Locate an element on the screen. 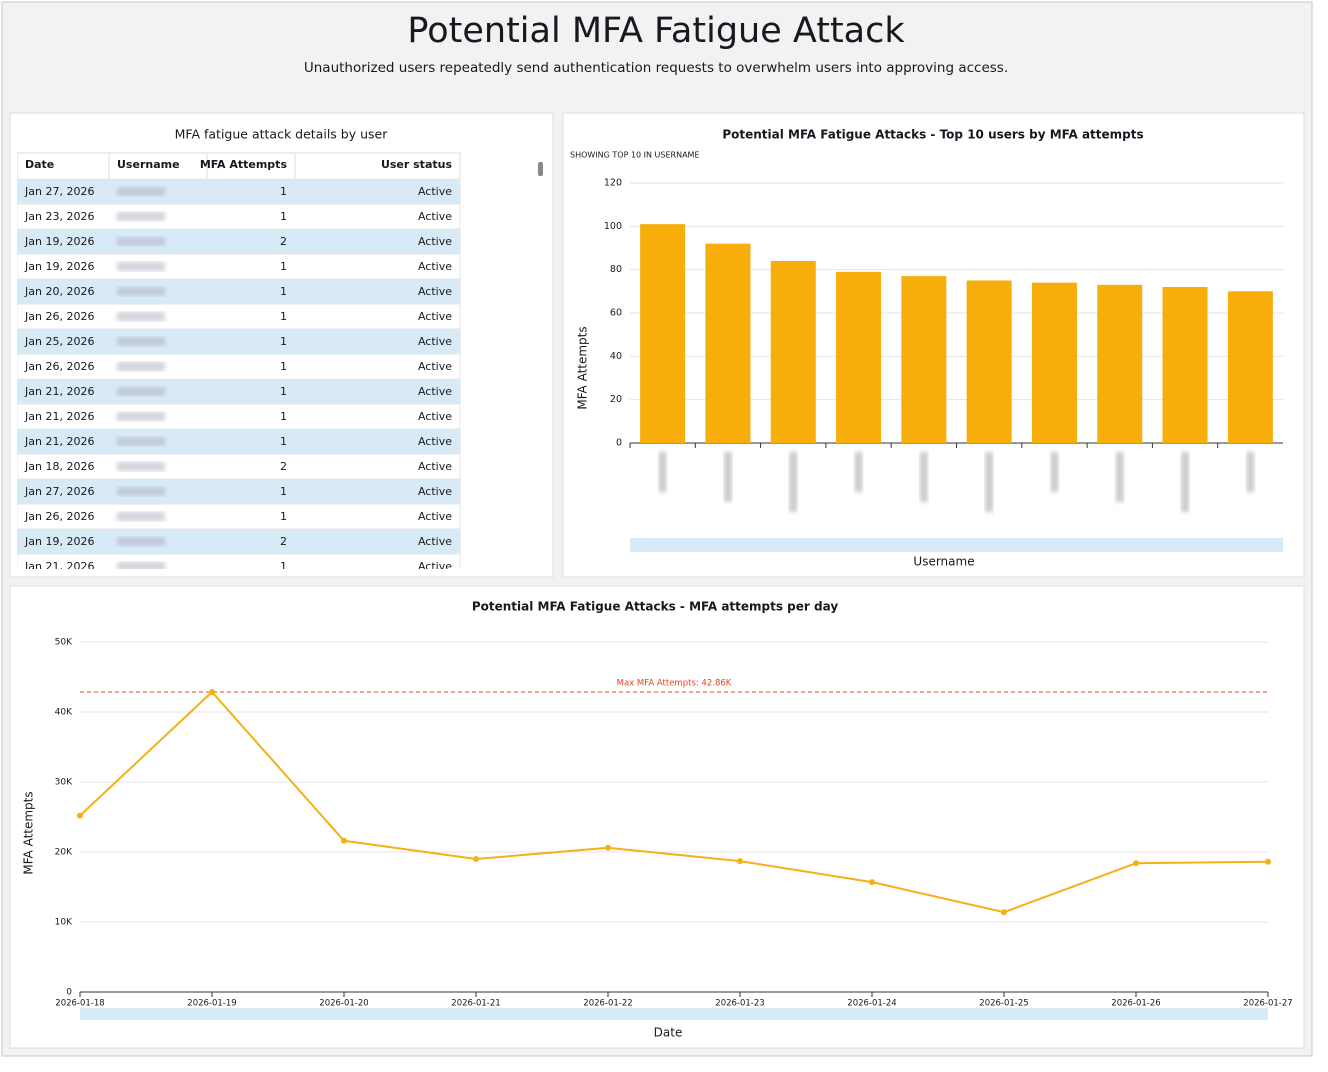 The image size is (1328, 1072). table-cell: Jan 26, 2026 is located at coordinates (59, 366).